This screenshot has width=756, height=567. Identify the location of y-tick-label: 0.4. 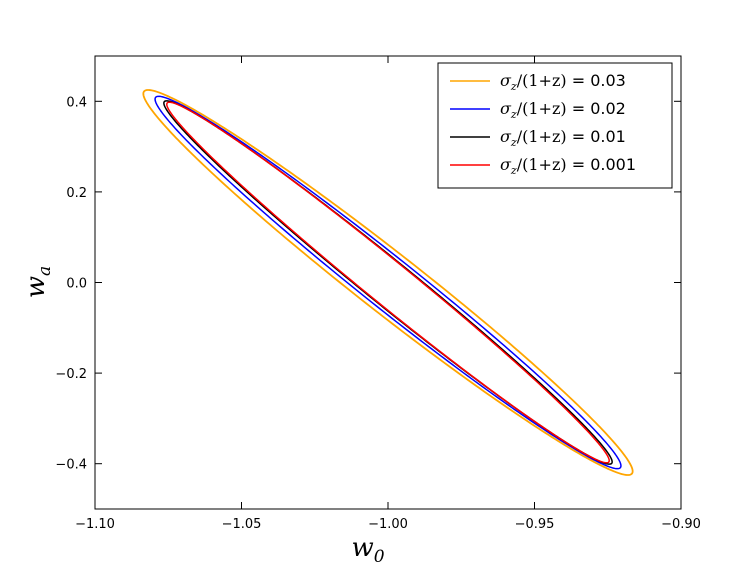
(76, 102).